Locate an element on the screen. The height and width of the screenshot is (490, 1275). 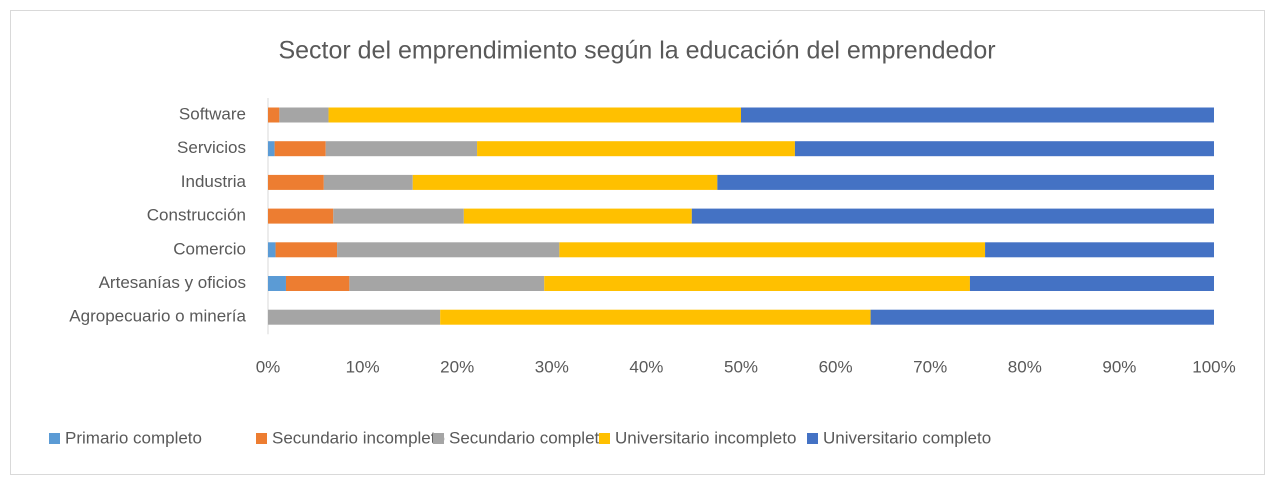
x-tick-label: 100% is located at coordinates (1213, 366).